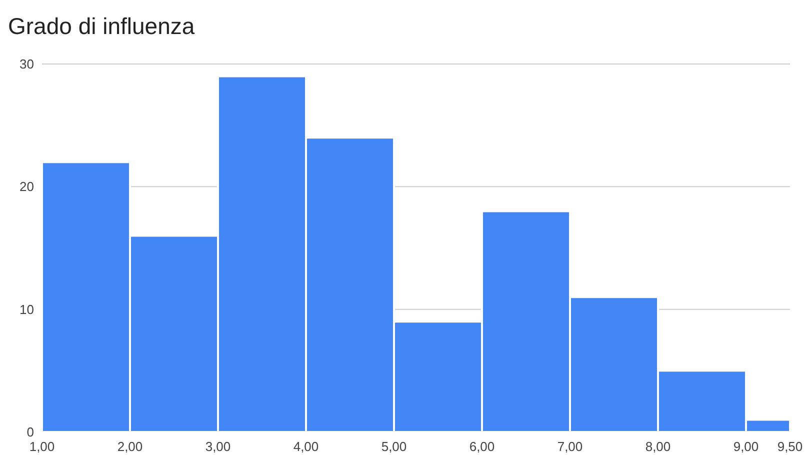  What do you see at coordinates (306, 446) in the screenshot?
I see `x-tick-label: 4,00` at bounding box center [306, 446].